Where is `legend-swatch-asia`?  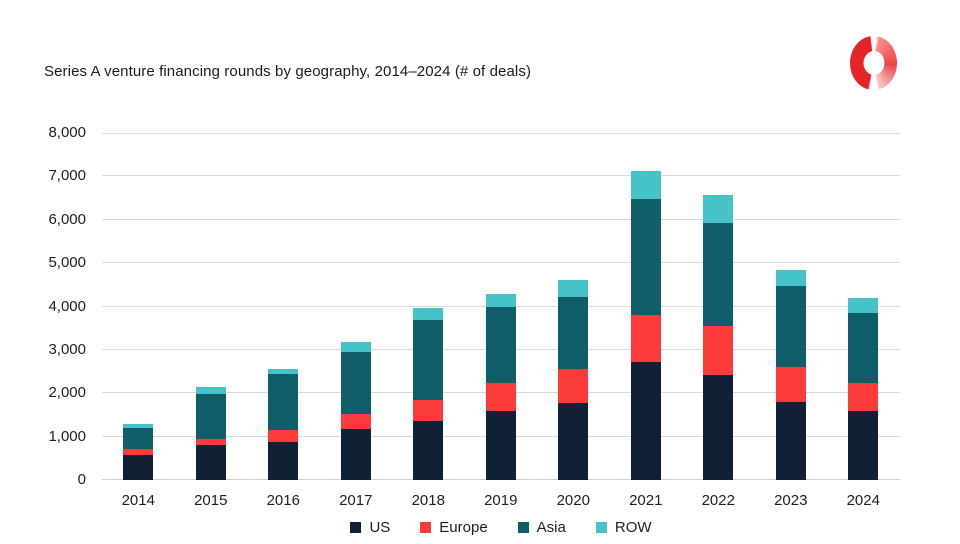
legend-swatch-asia is located at coordinates (523, 527).